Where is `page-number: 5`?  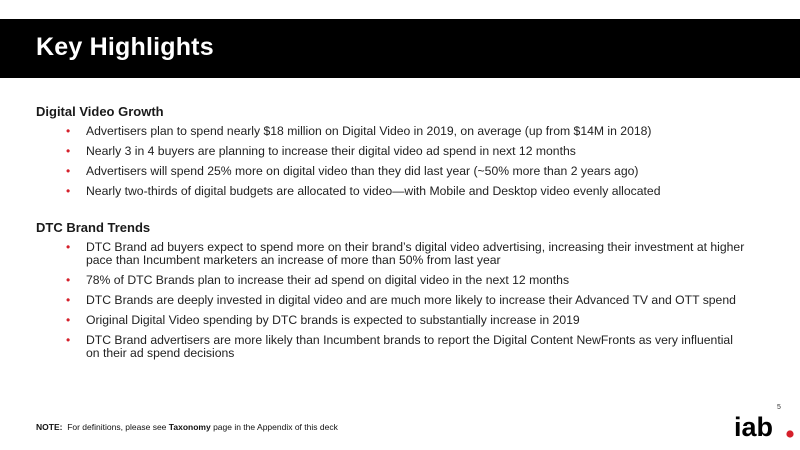 page-number: 5 is located at coordinates (779, 407).